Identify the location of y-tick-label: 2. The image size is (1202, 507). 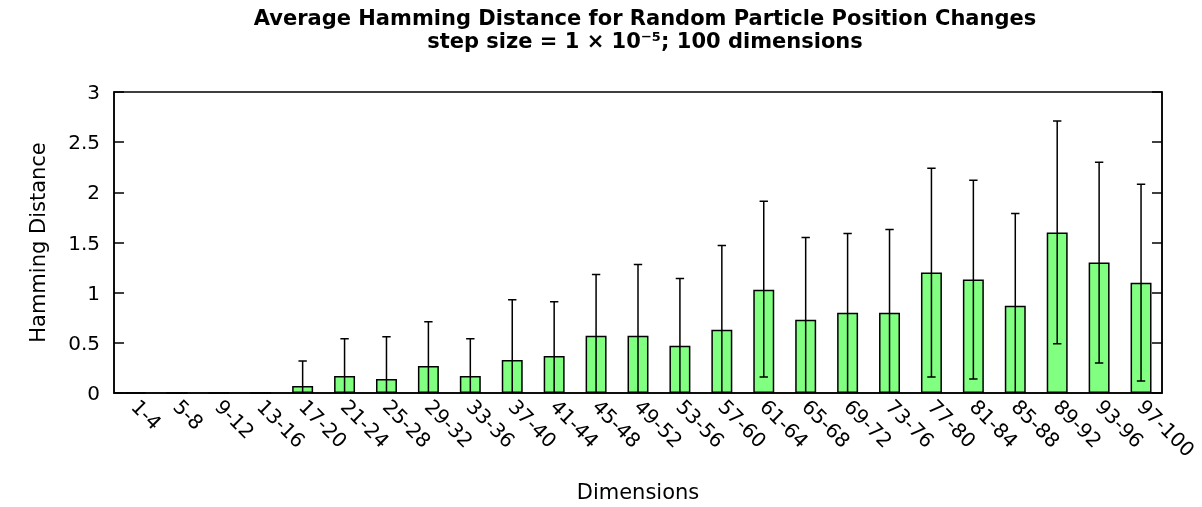
(93, 192).